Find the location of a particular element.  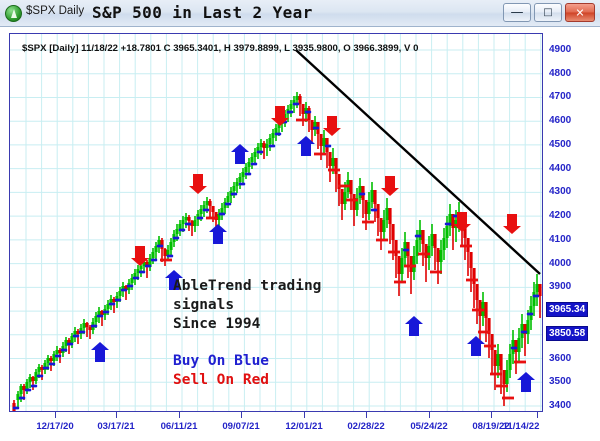

y-axis-tick-label: 3400 is located at coordinates (560, 405).